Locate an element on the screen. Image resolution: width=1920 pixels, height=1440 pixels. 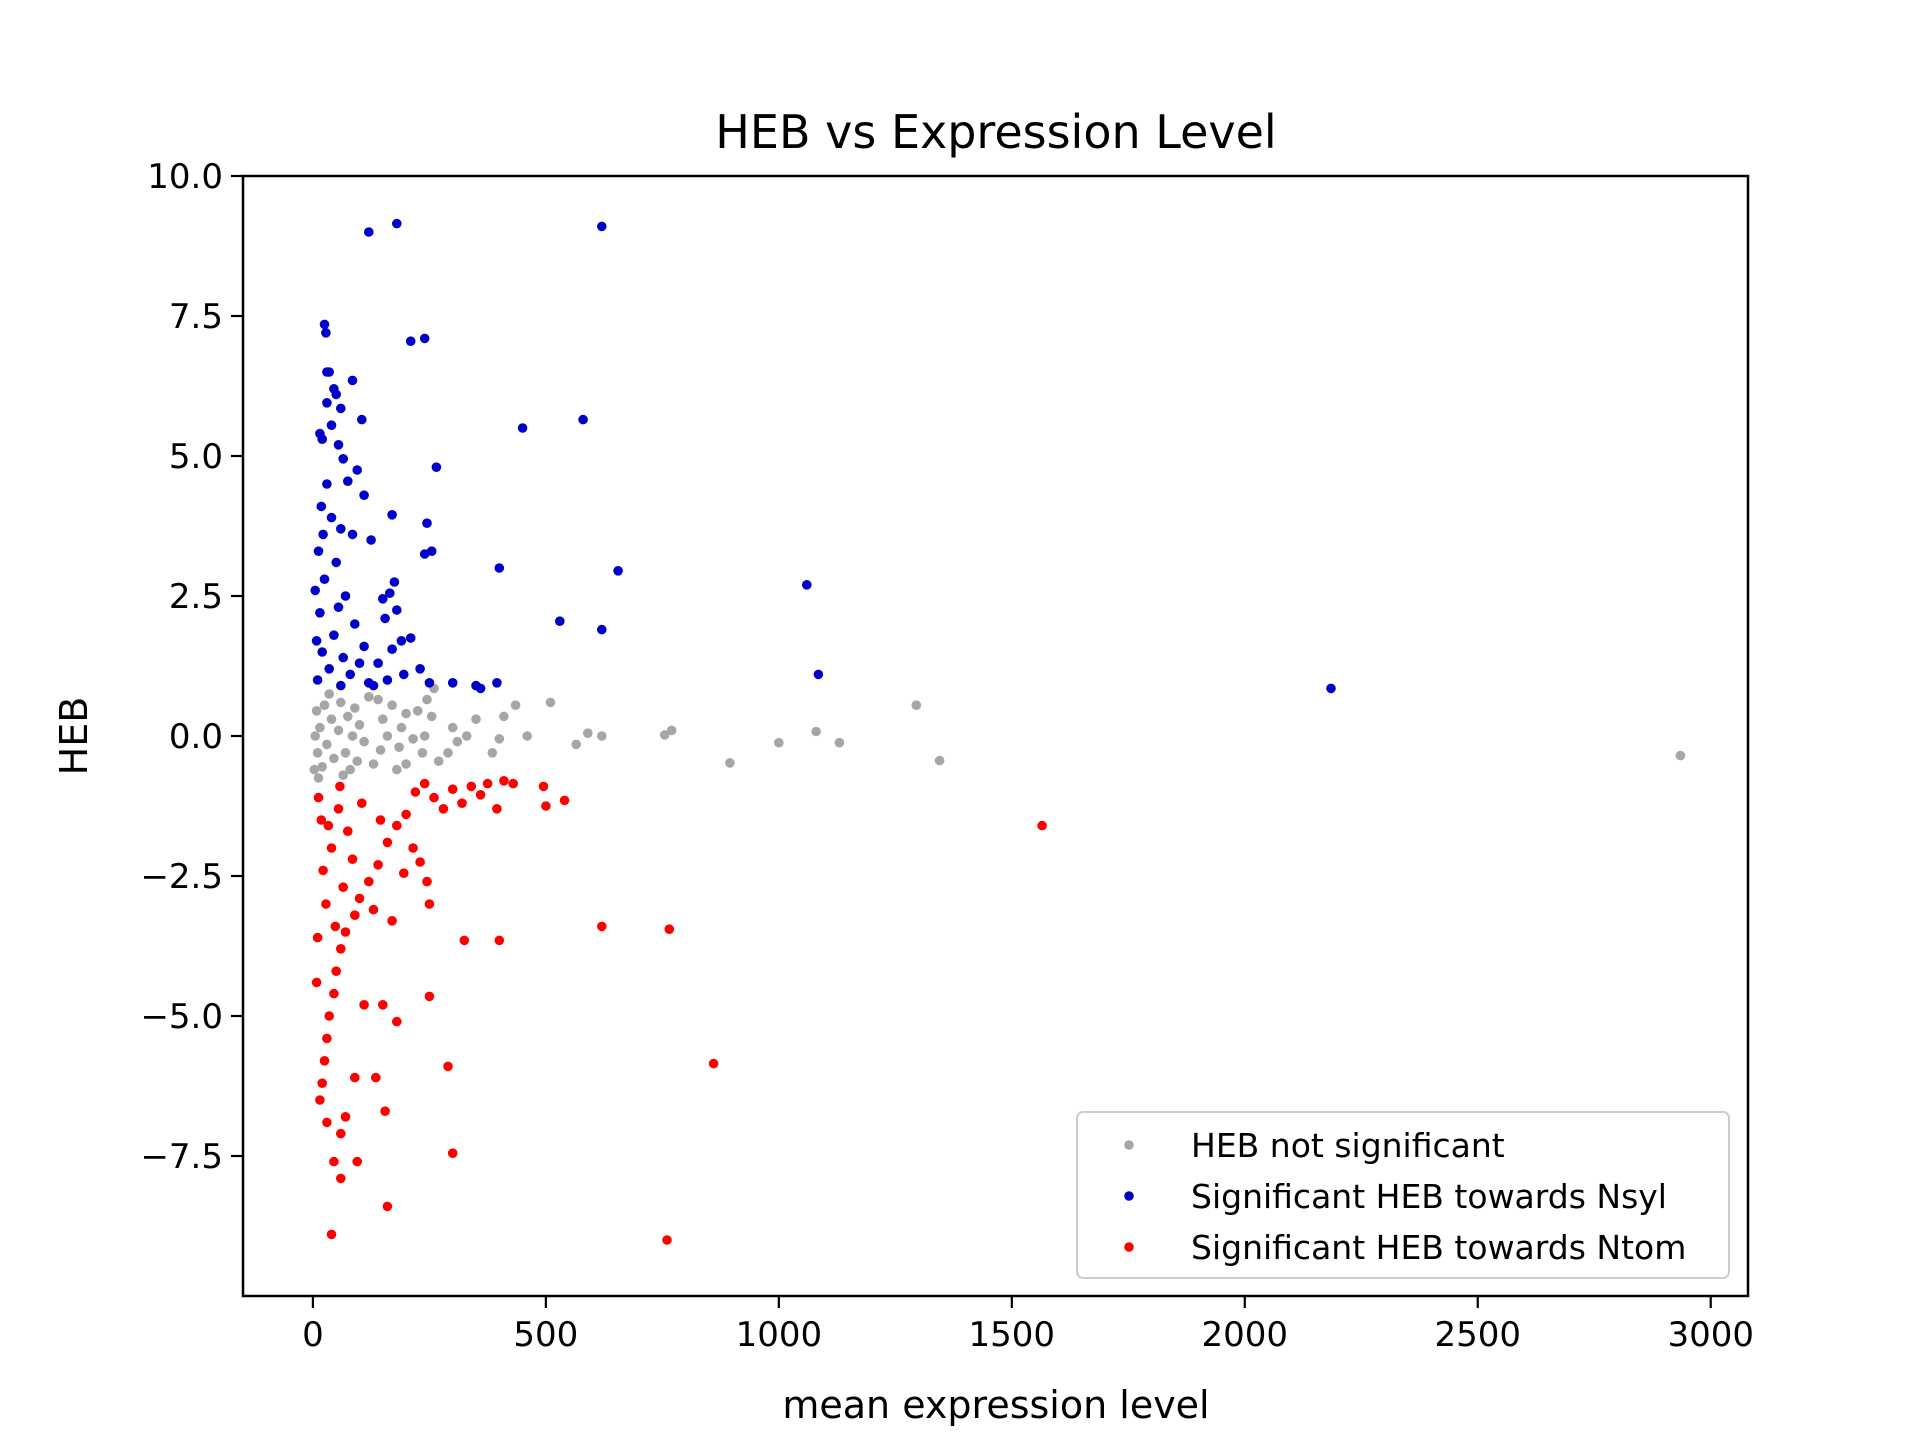
y-tick-label: 0.0 is located at coordinates (196, 737).